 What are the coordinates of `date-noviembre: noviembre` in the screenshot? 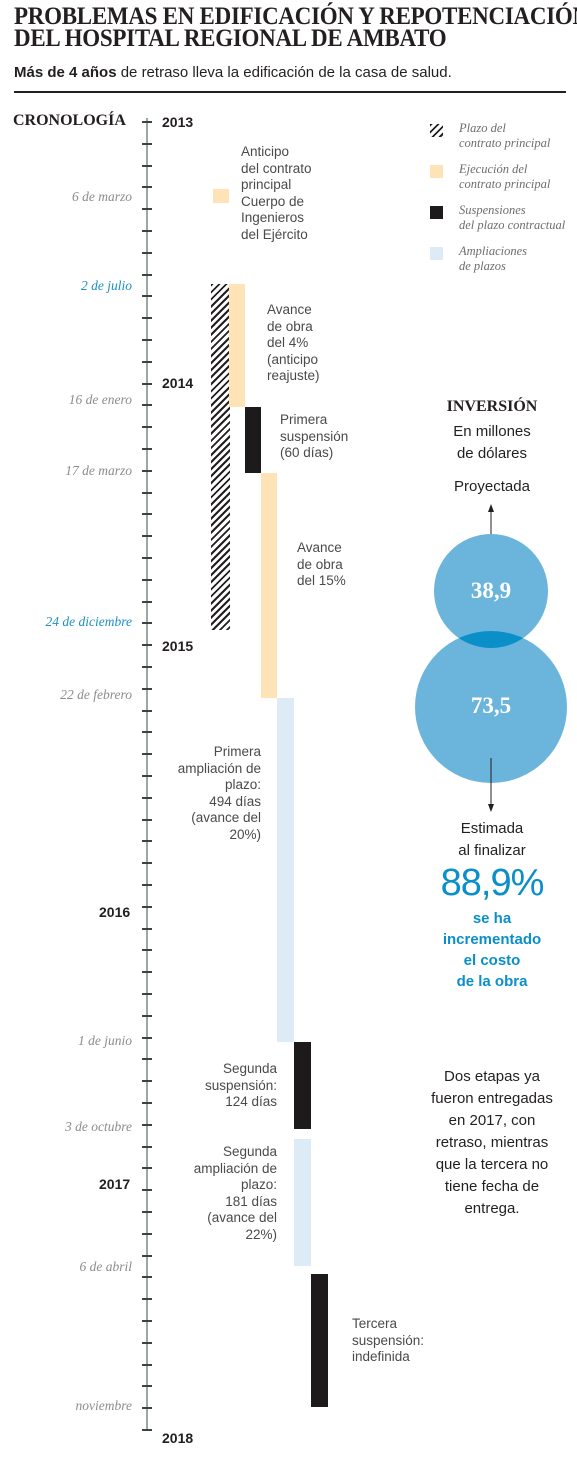 It's located at (103, 1405).